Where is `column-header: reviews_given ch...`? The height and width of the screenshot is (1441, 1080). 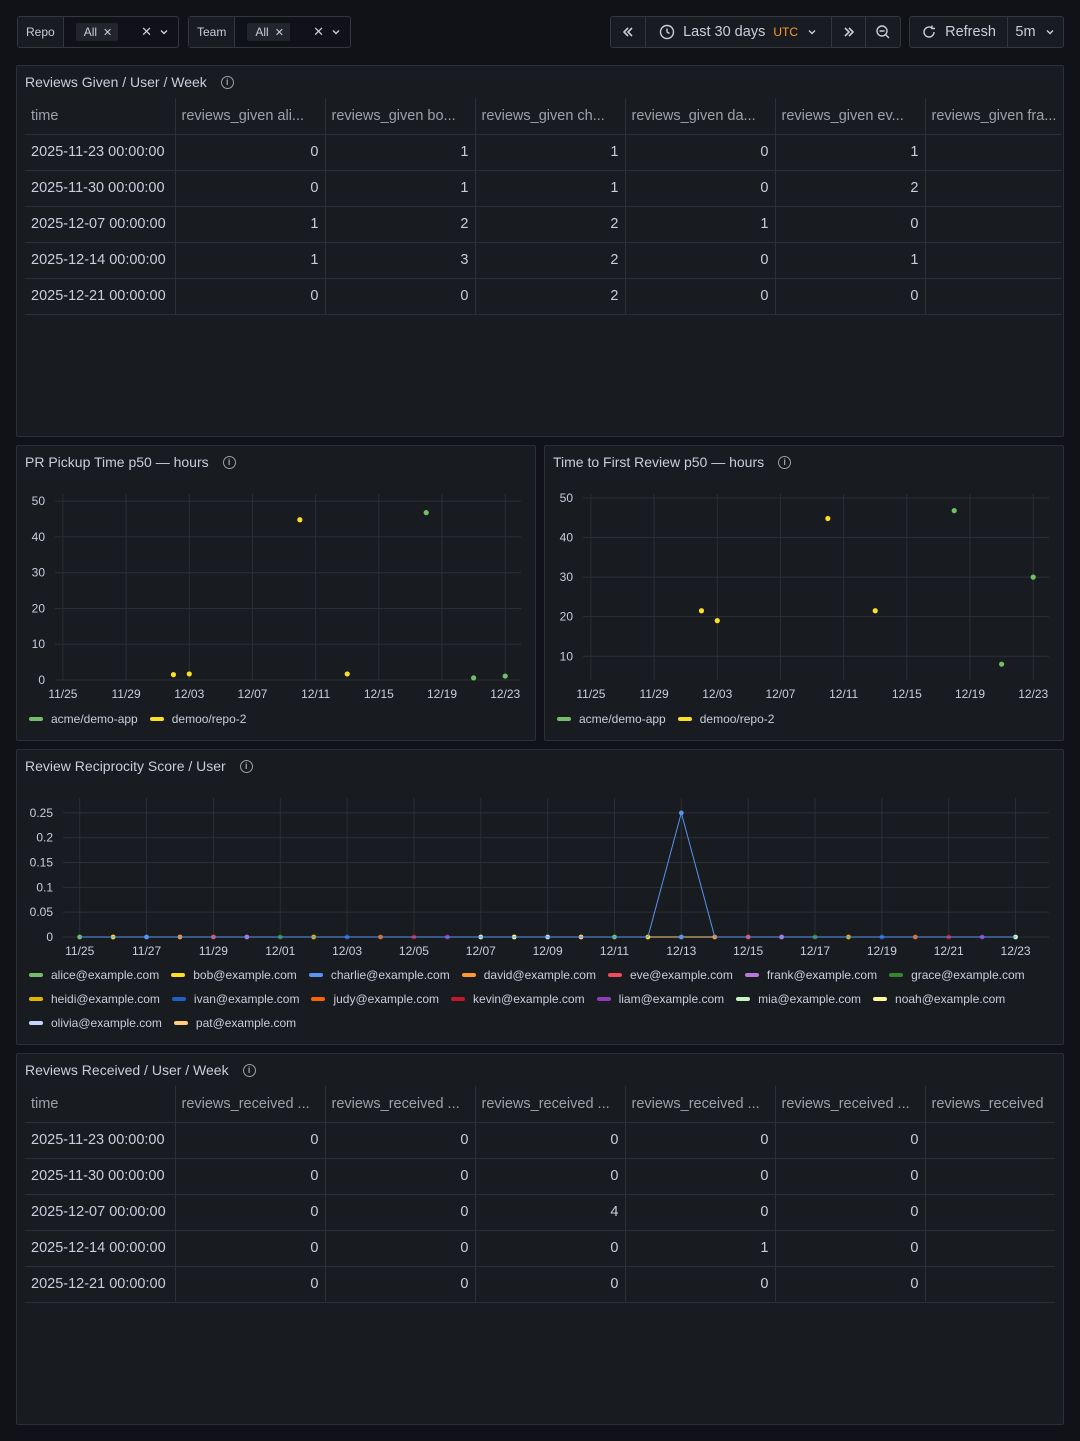 column-header: reviews_given ch... is located at coordinates (550, 116).